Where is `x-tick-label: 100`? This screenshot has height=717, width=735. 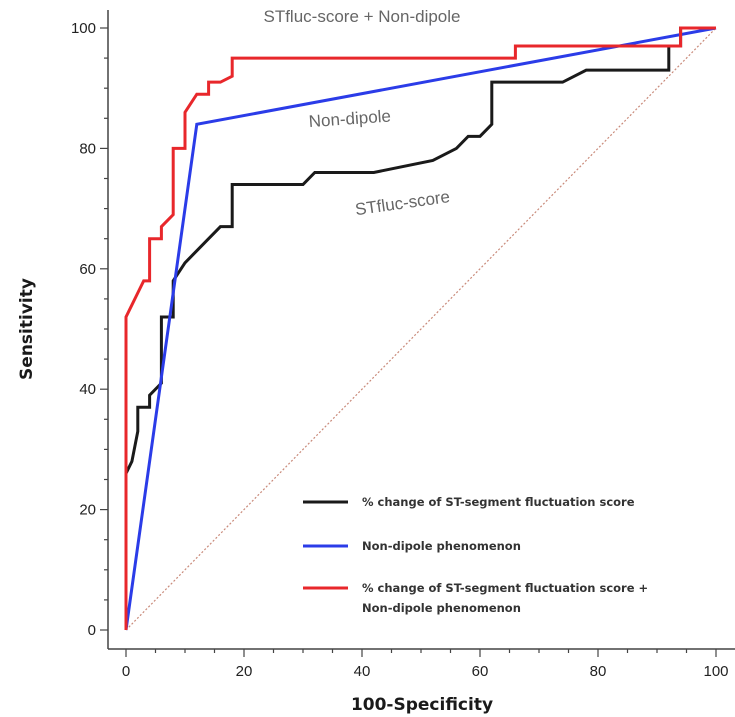 x-tick-label: 100 is located at coordinates (715, 671).